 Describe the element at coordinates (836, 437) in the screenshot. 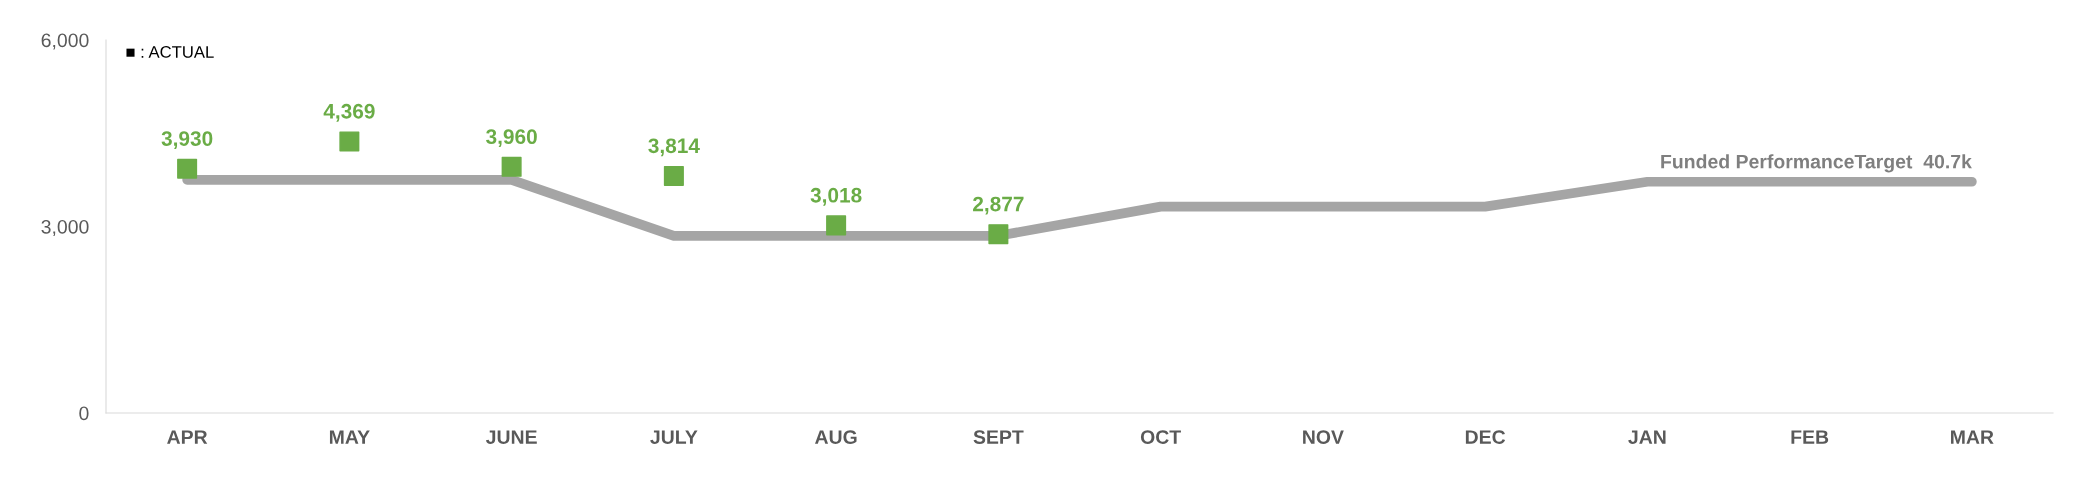

I see `x-tick-label: AUG` at that location.